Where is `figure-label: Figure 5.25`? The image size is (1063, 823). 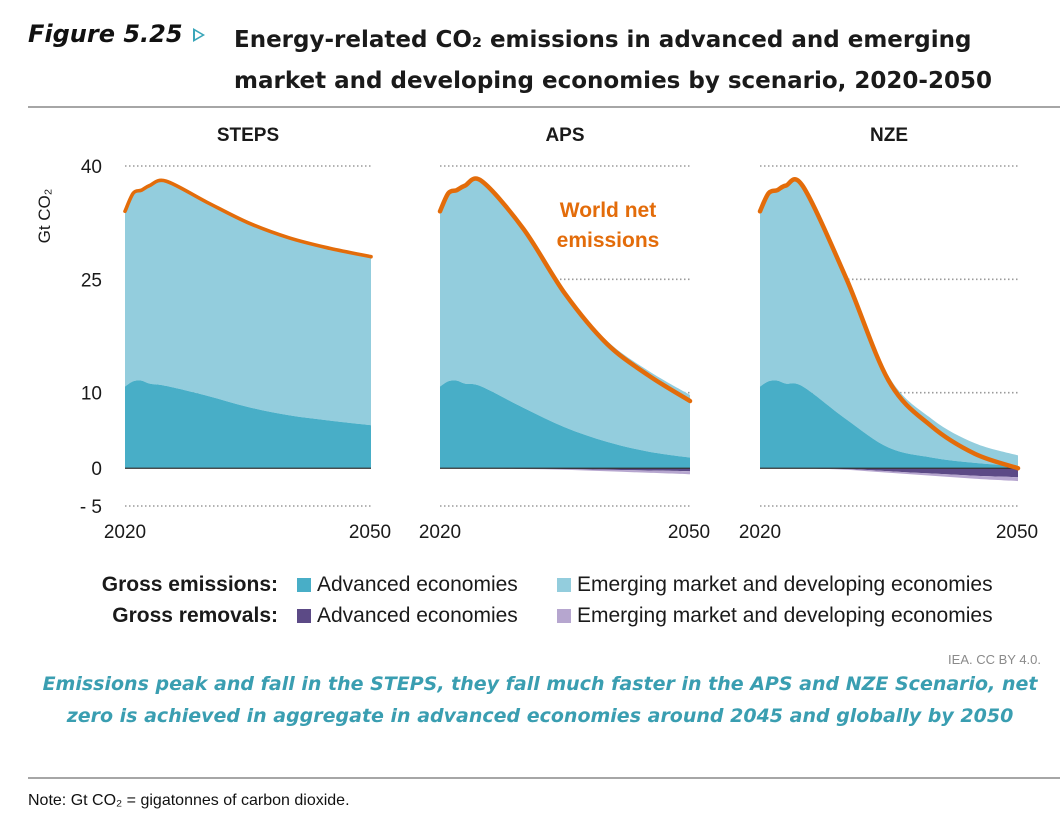
figure-label: Figure 5.25 is located at coordinates (105, 34).